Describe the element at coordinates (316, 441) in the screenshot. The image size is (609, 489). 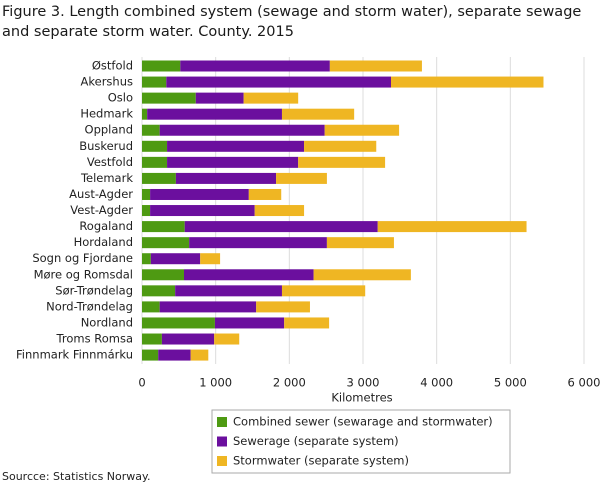
I see `legend-label: Sewerage (separate system)` at that location.